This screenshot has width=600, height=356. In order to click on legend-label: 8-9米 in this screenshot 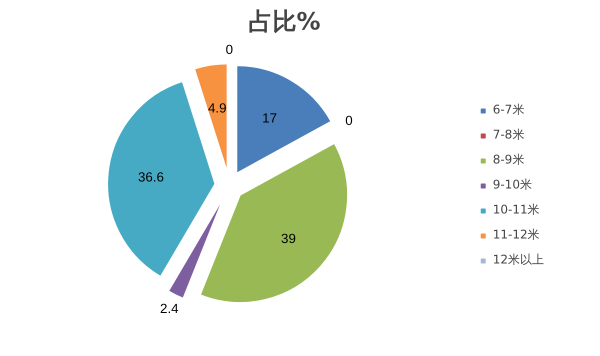, I will do `click(508, 160)`.